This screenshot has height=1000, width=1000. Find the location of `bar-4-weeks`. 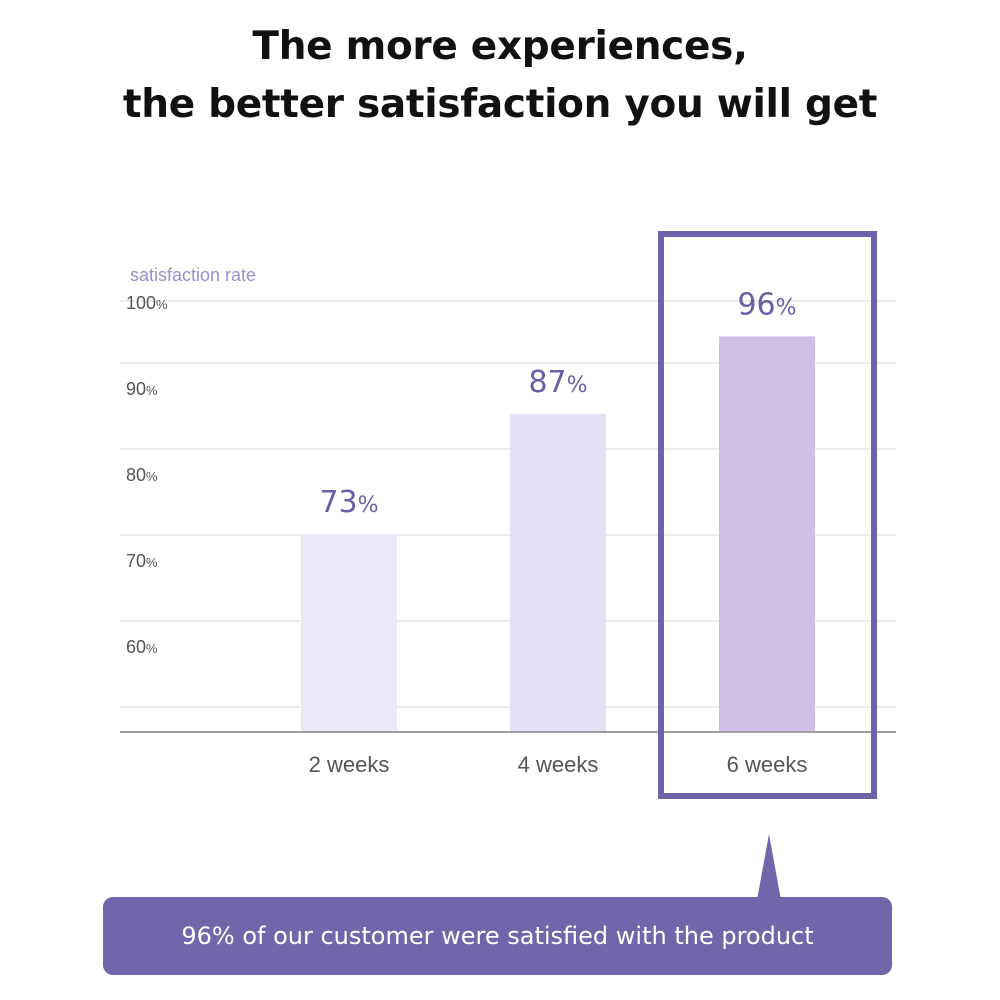

bar-4-weeks is located at coordinates (558, 572).